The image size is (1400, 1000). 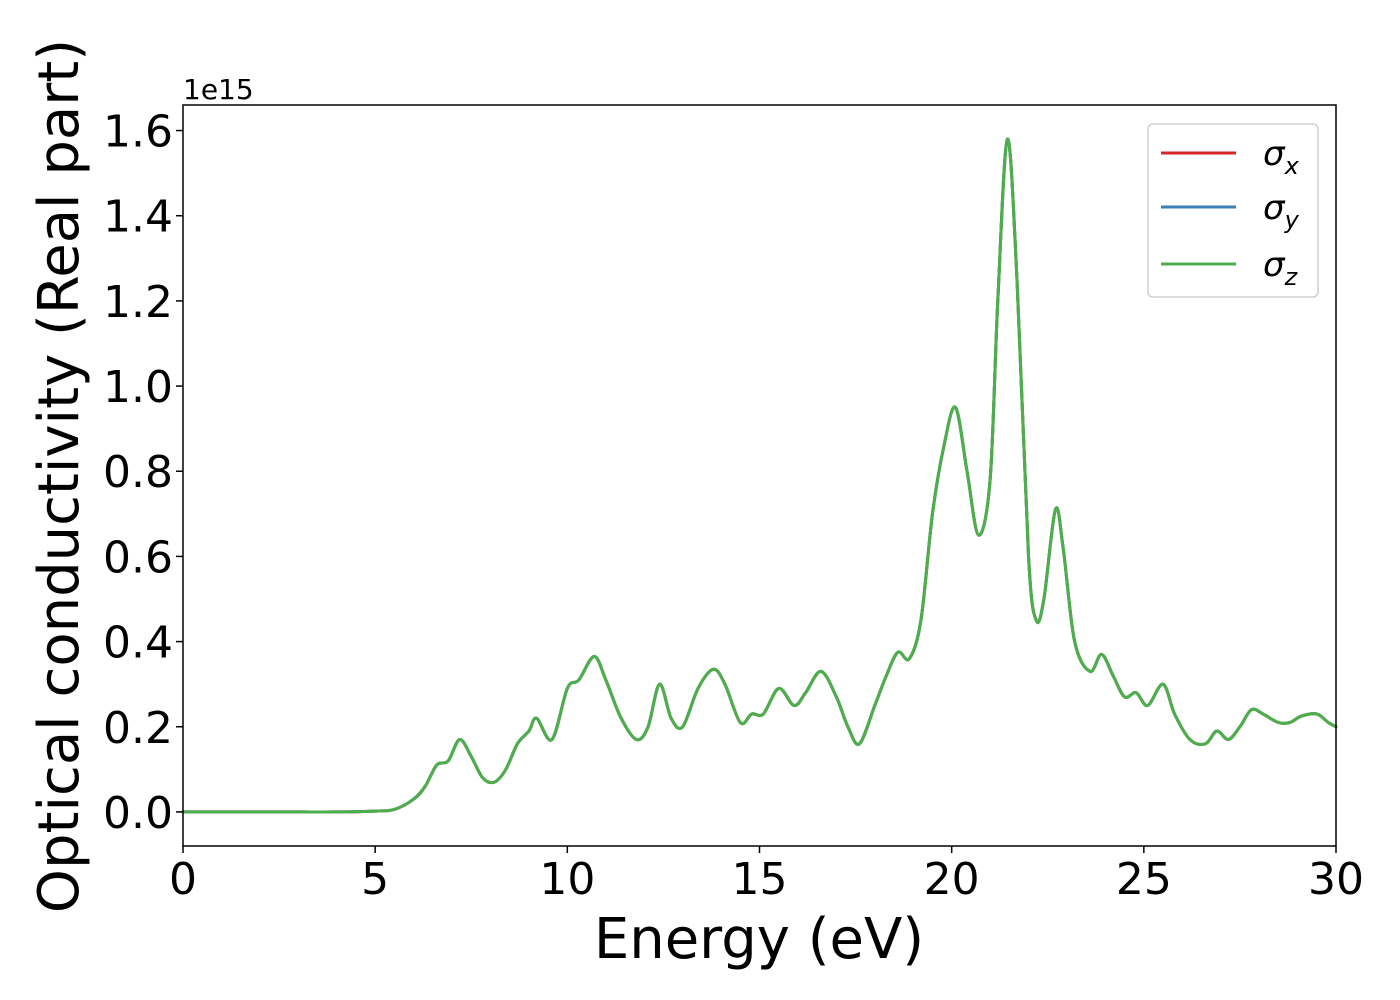 I want to click on legend-label-z: σz, so click(x=1281, y=268).